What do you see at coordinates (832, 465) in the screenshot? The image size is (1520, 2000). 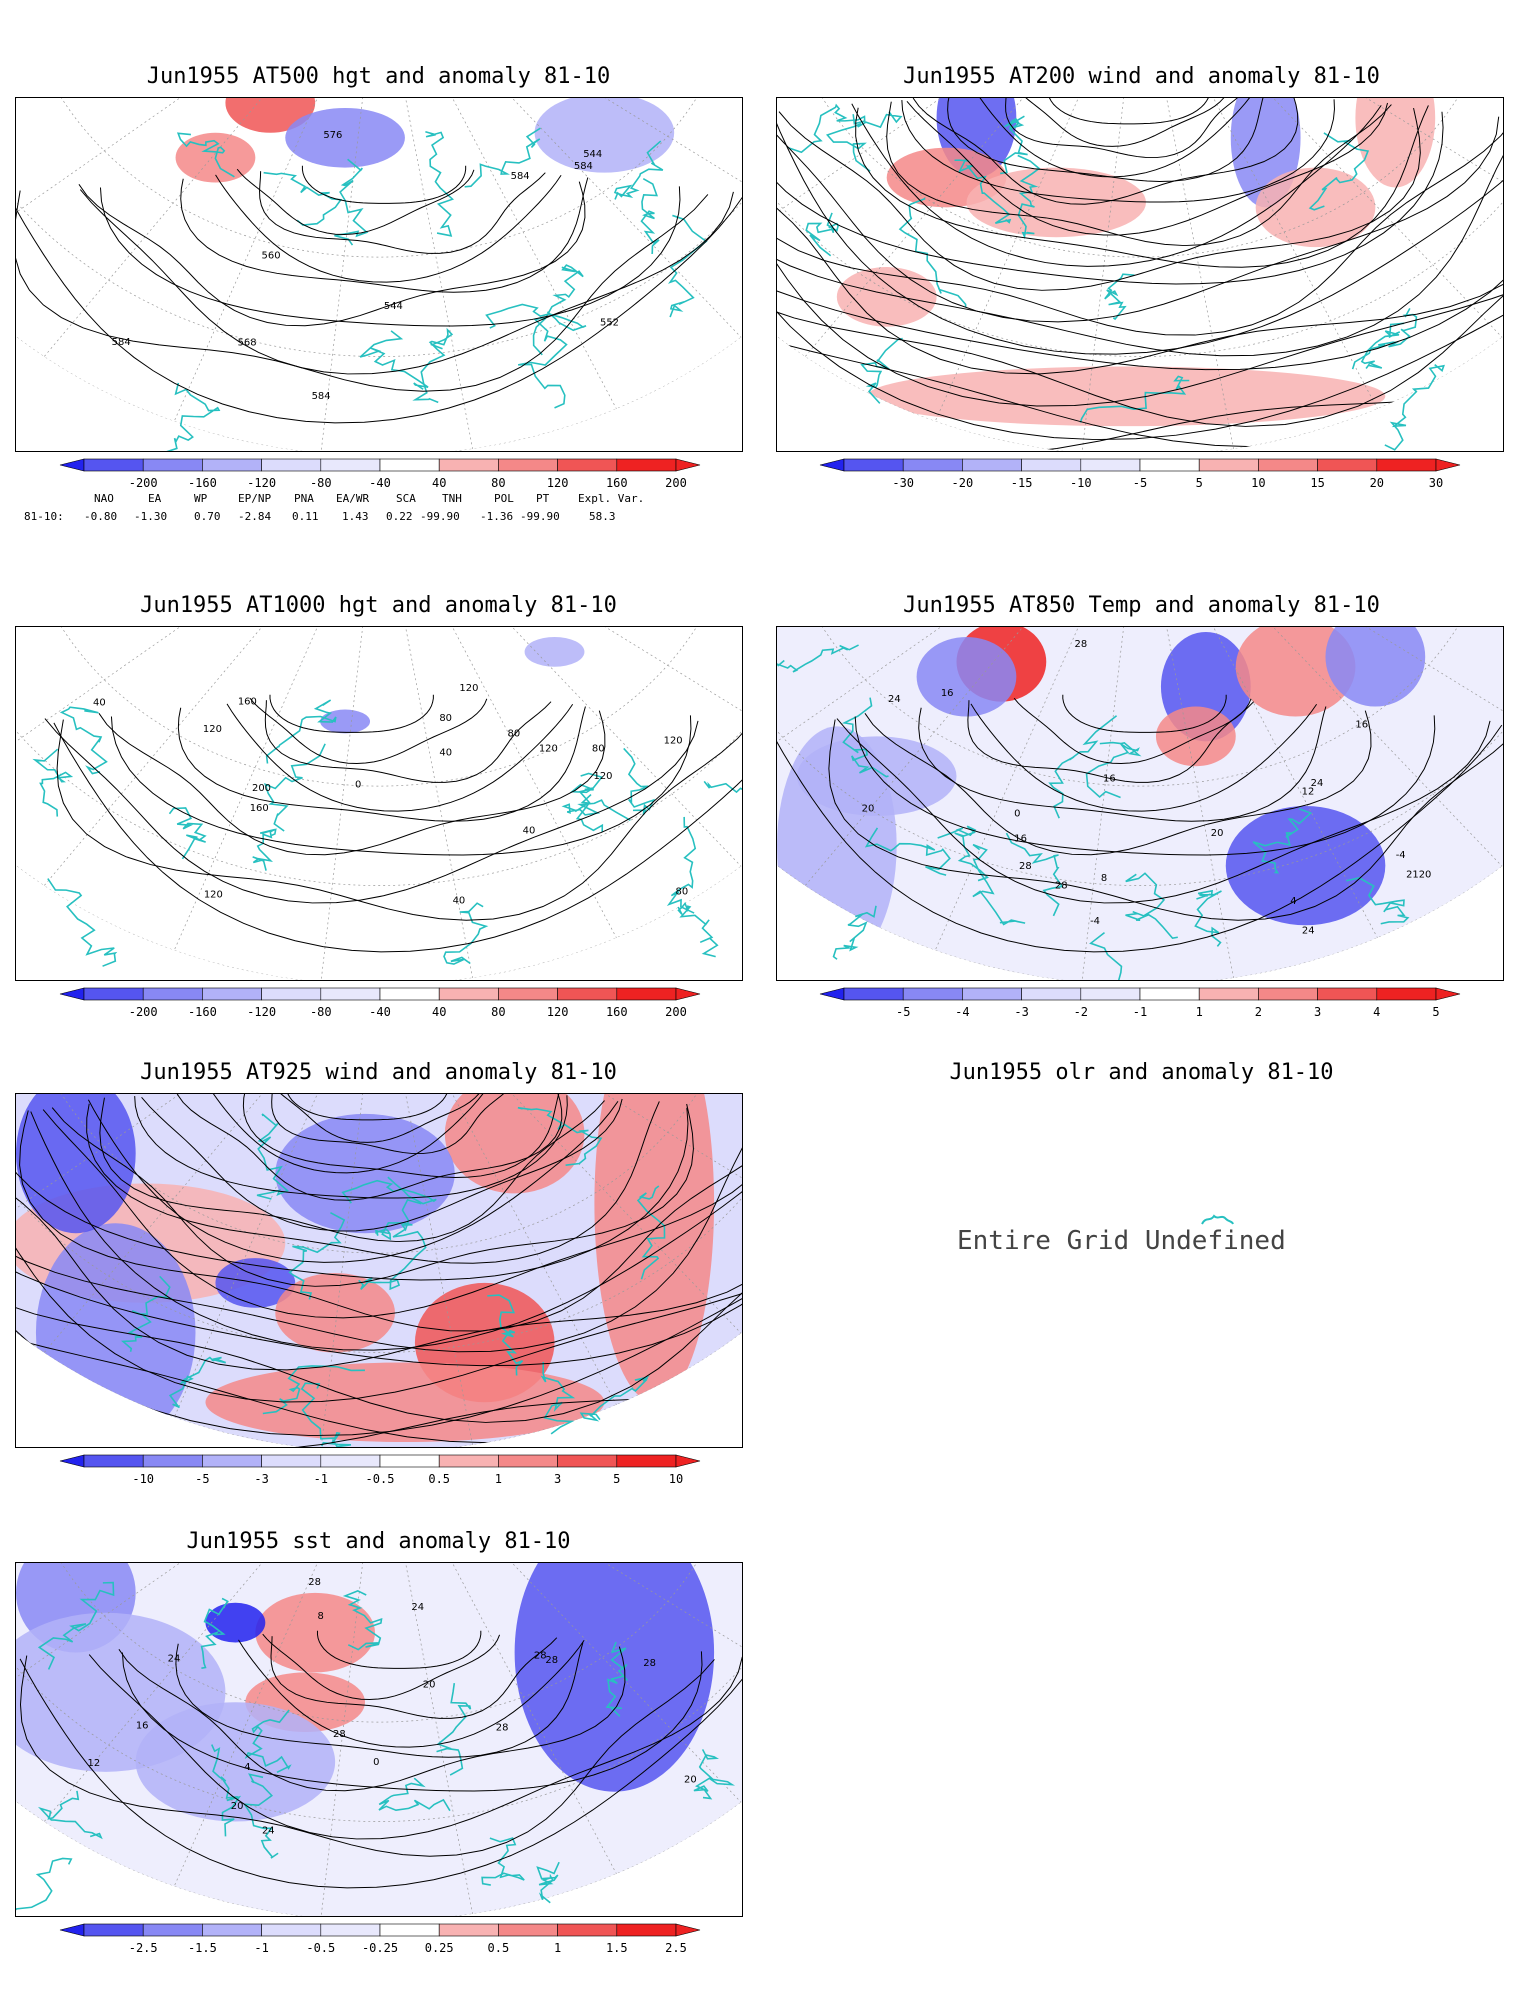 I see `colorbar-arrow-low` at bounding box center [832, 465].